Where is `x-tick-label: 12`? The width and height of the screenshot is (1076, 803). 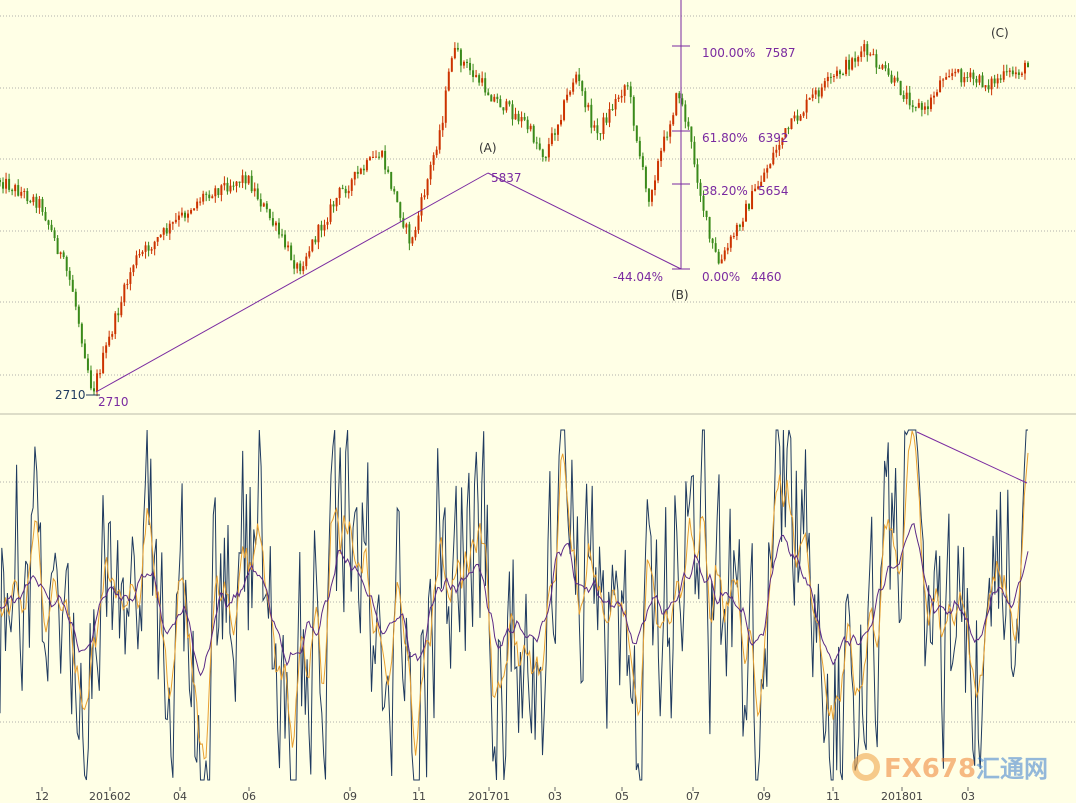
x-tick-label: 12 is located at coordinates (42, 796).